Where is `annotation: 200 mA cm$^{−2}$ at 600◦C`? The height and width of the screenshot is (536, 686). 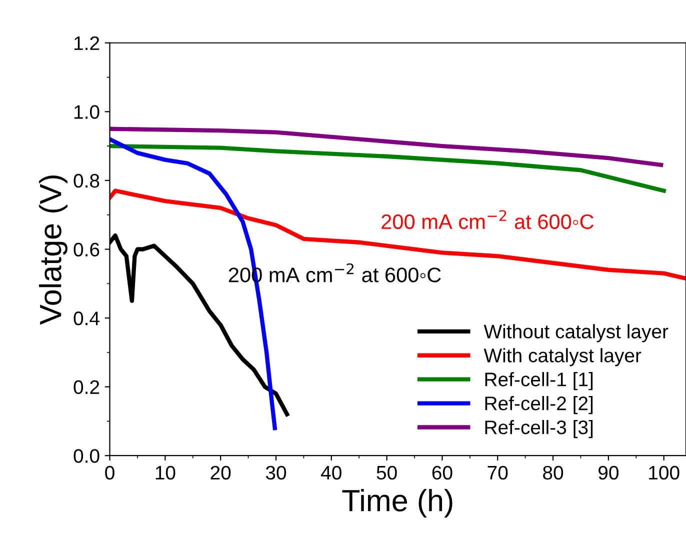
annotation: 200 mA cm$^{−2}$ at 600◦C is located at coordinates (488, 220).